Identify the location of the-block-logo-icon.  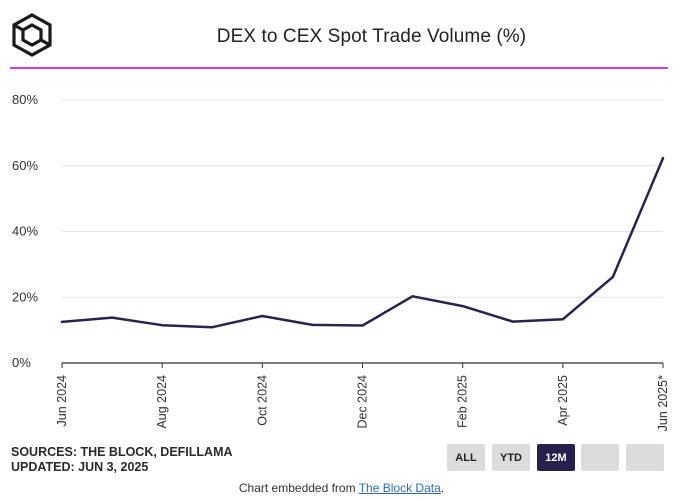
(32, 35).